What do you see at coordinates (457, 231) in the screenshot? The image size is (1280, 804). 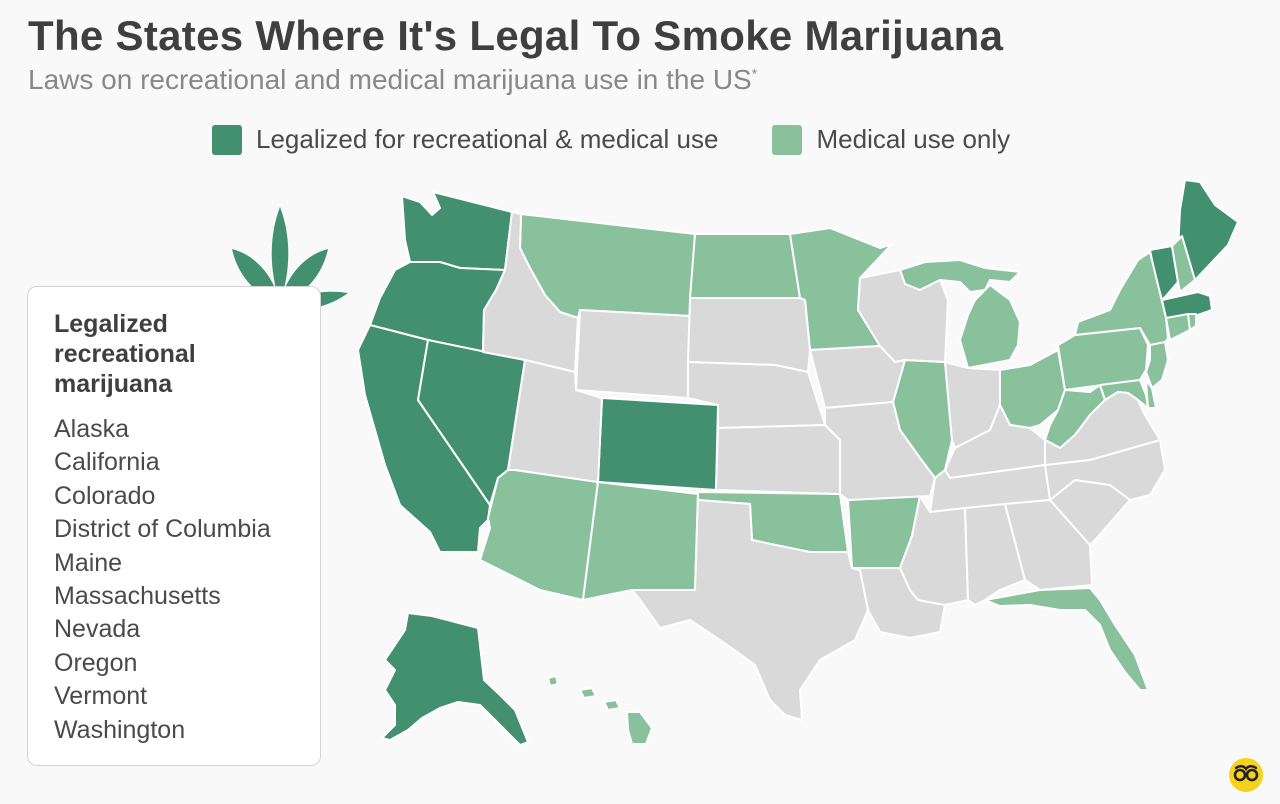 I see `state-WA` at bounding box center [457, 231].